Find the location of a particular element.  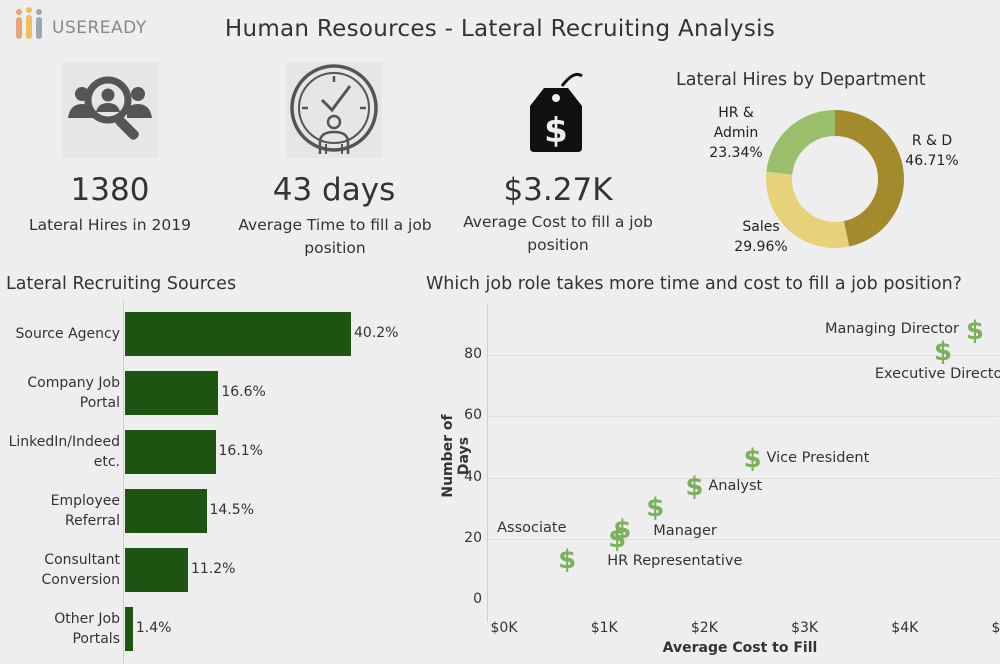

bar-category-linkedin-indeed-etc: LinkedIn/Indeed etc. is located at coordinates (60, 452).